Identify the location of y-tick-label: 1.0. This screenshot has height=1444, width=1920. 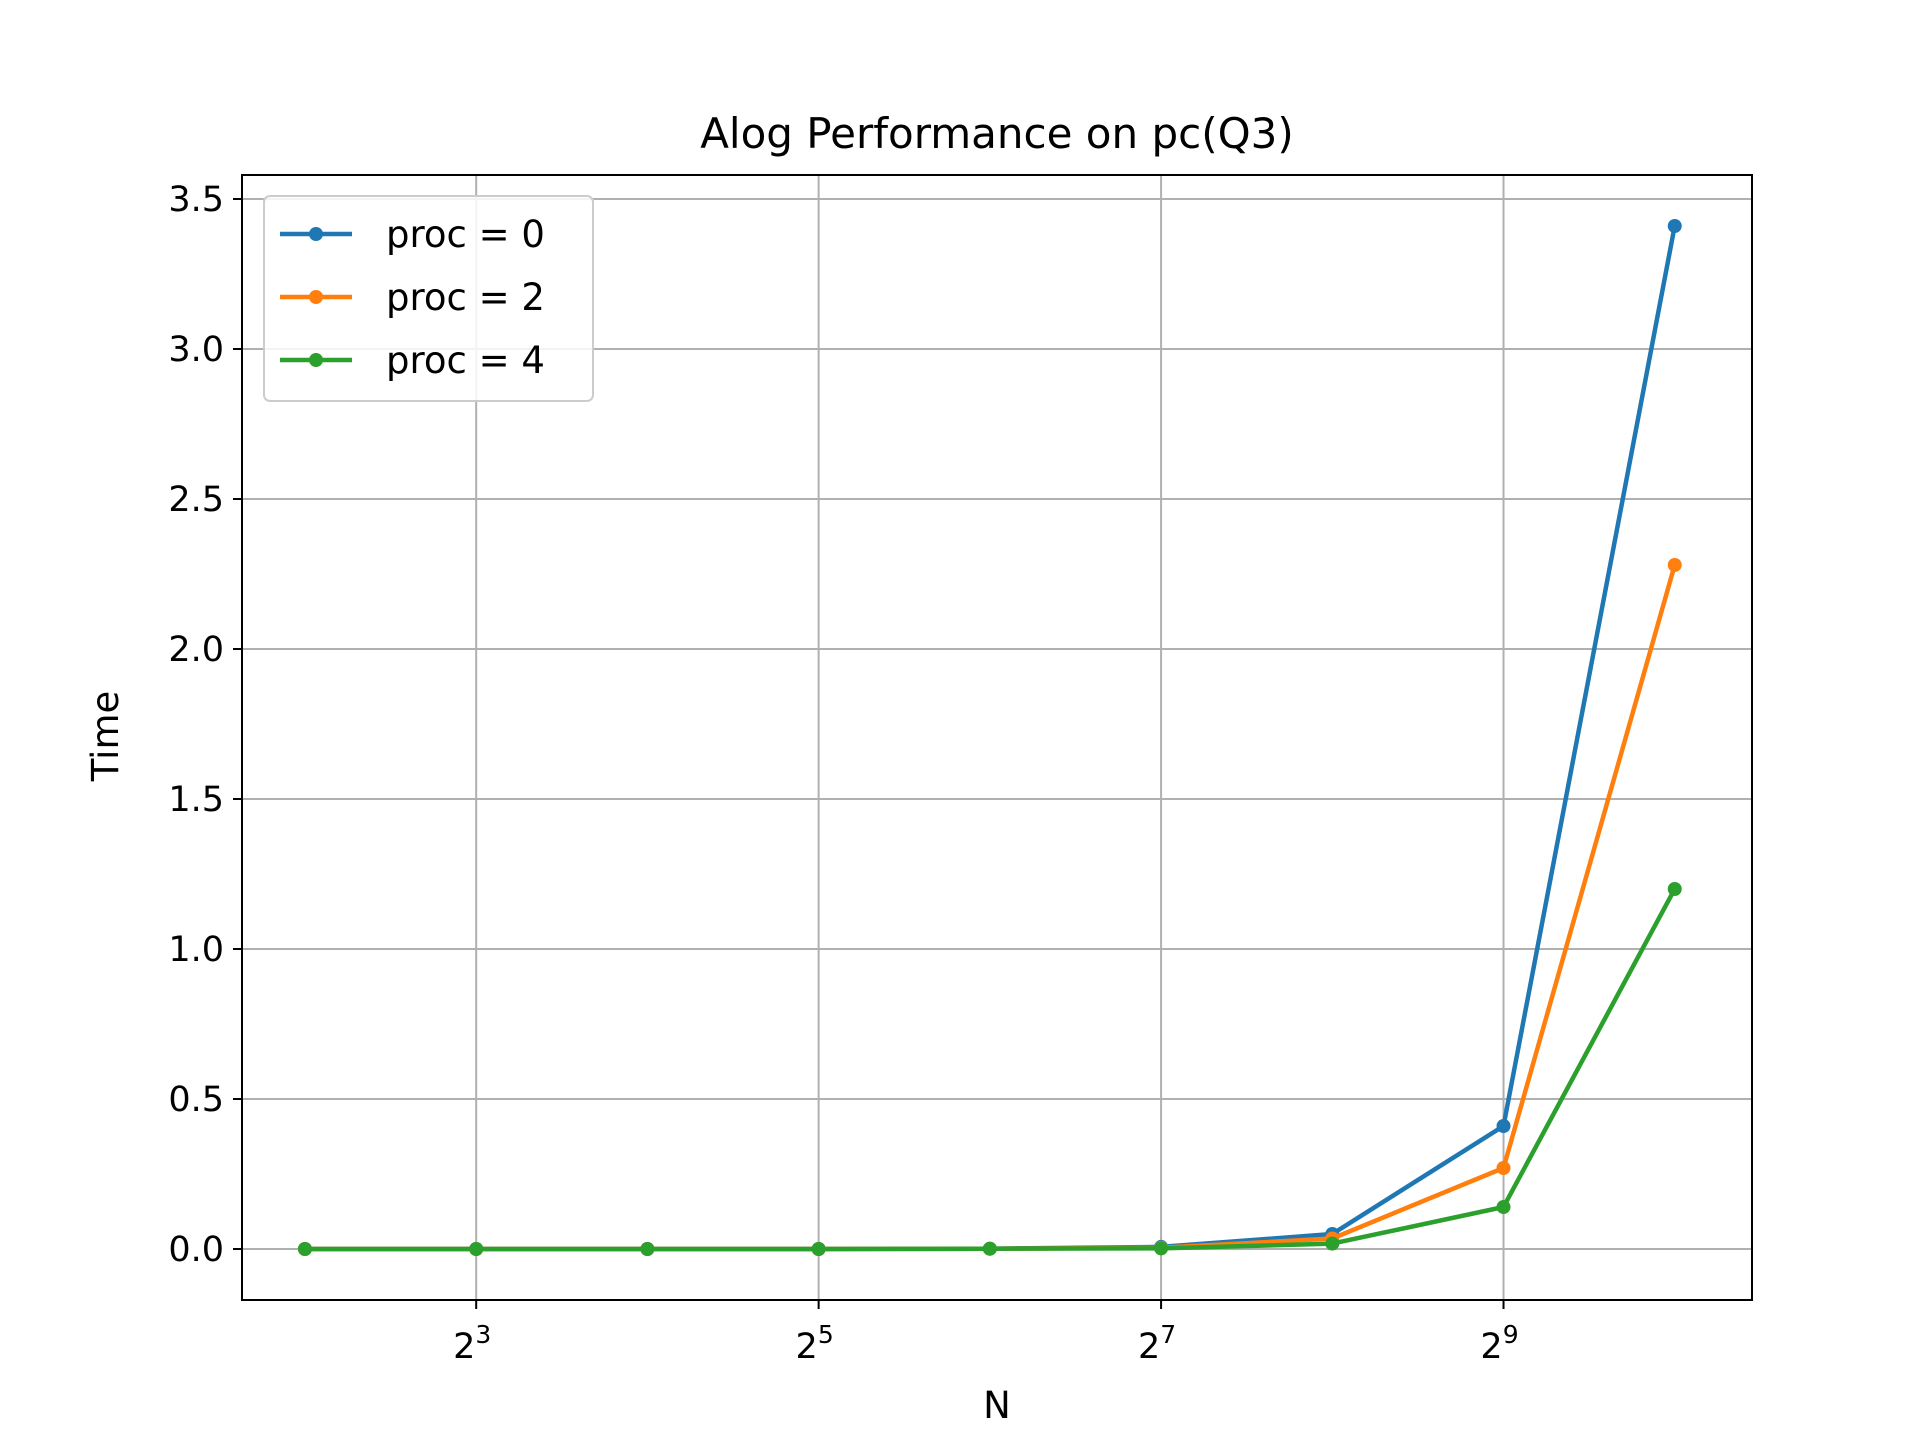
(196, 950).